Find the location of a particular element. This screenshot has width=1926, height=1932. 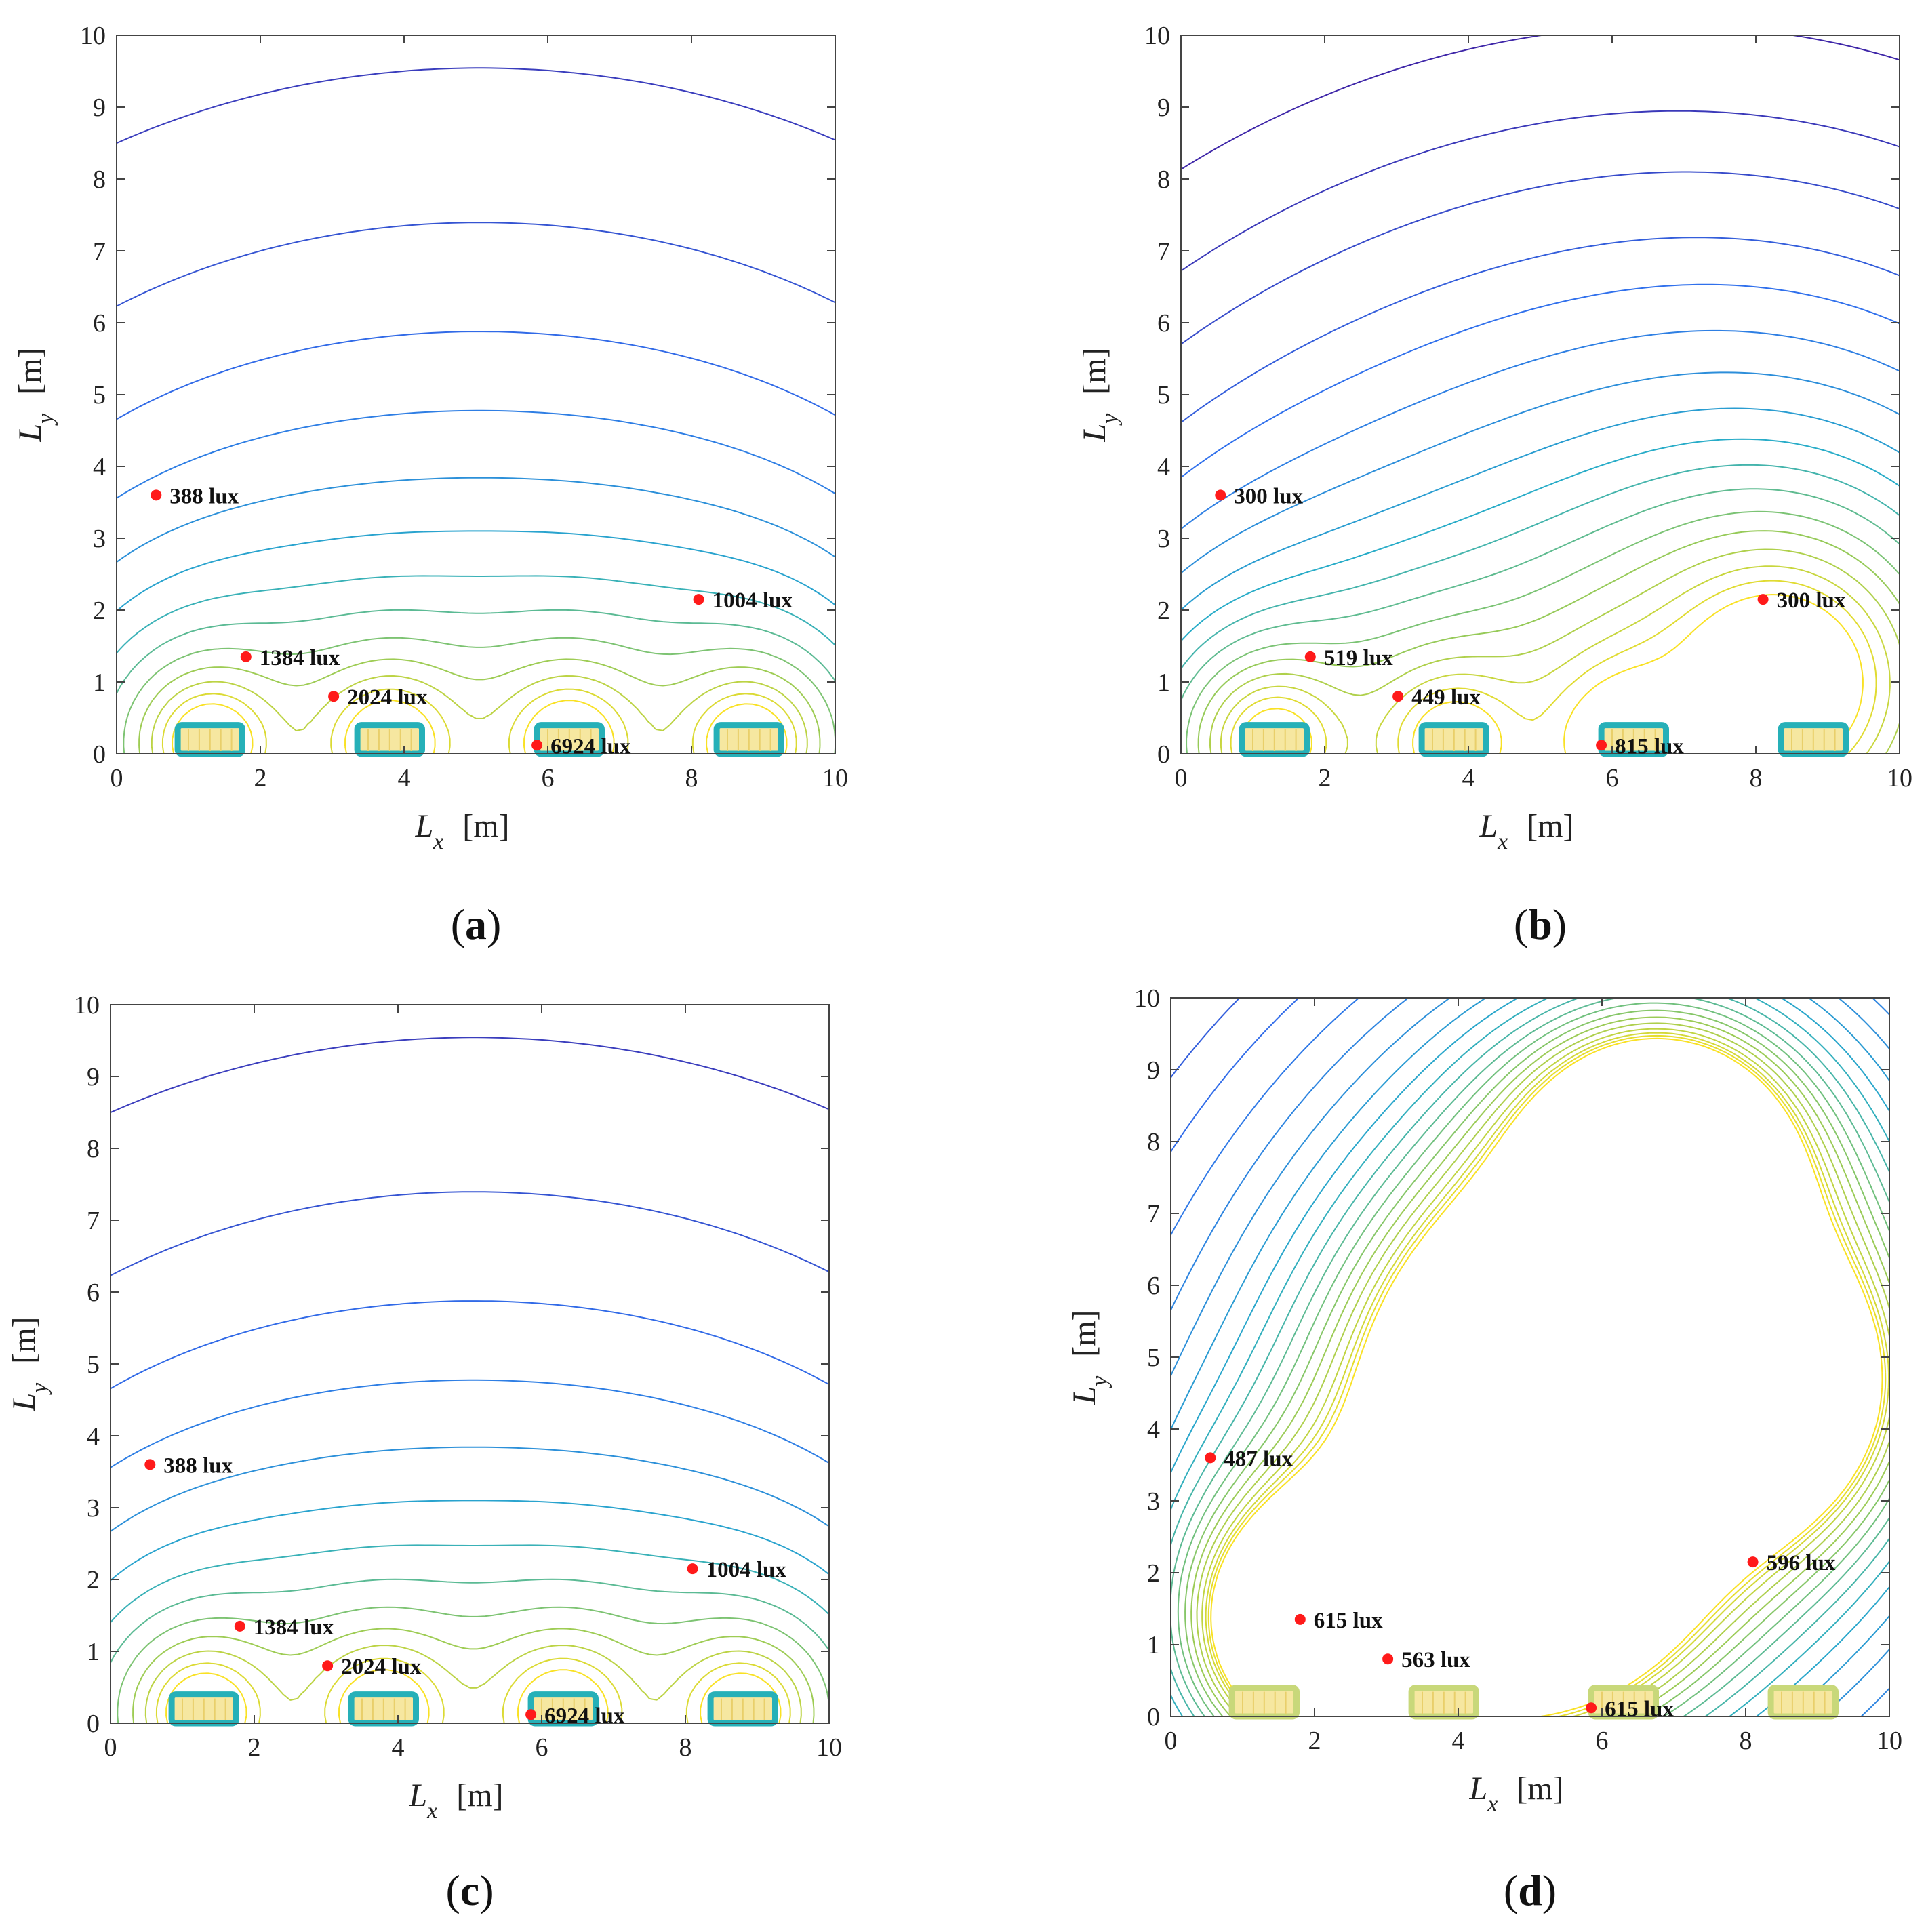

lux-label-4: 6924 lux is located at coordinates (585, 1716).